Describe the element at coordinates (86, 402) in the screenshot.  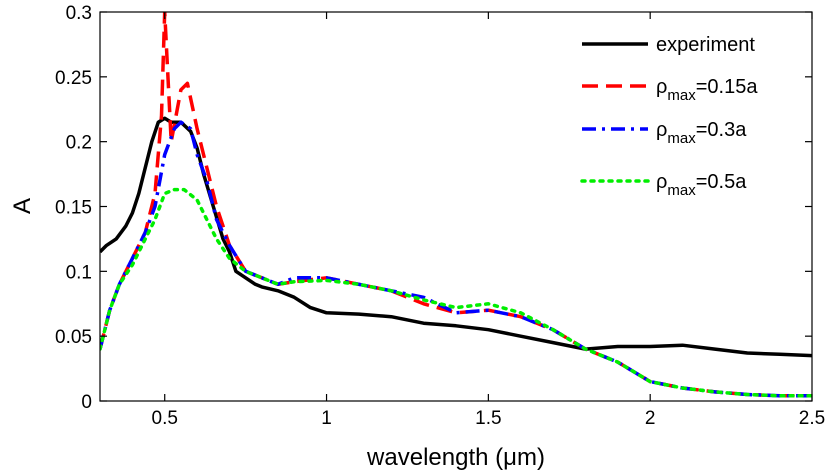
I see `y-tick-label-0: 0` at that location.